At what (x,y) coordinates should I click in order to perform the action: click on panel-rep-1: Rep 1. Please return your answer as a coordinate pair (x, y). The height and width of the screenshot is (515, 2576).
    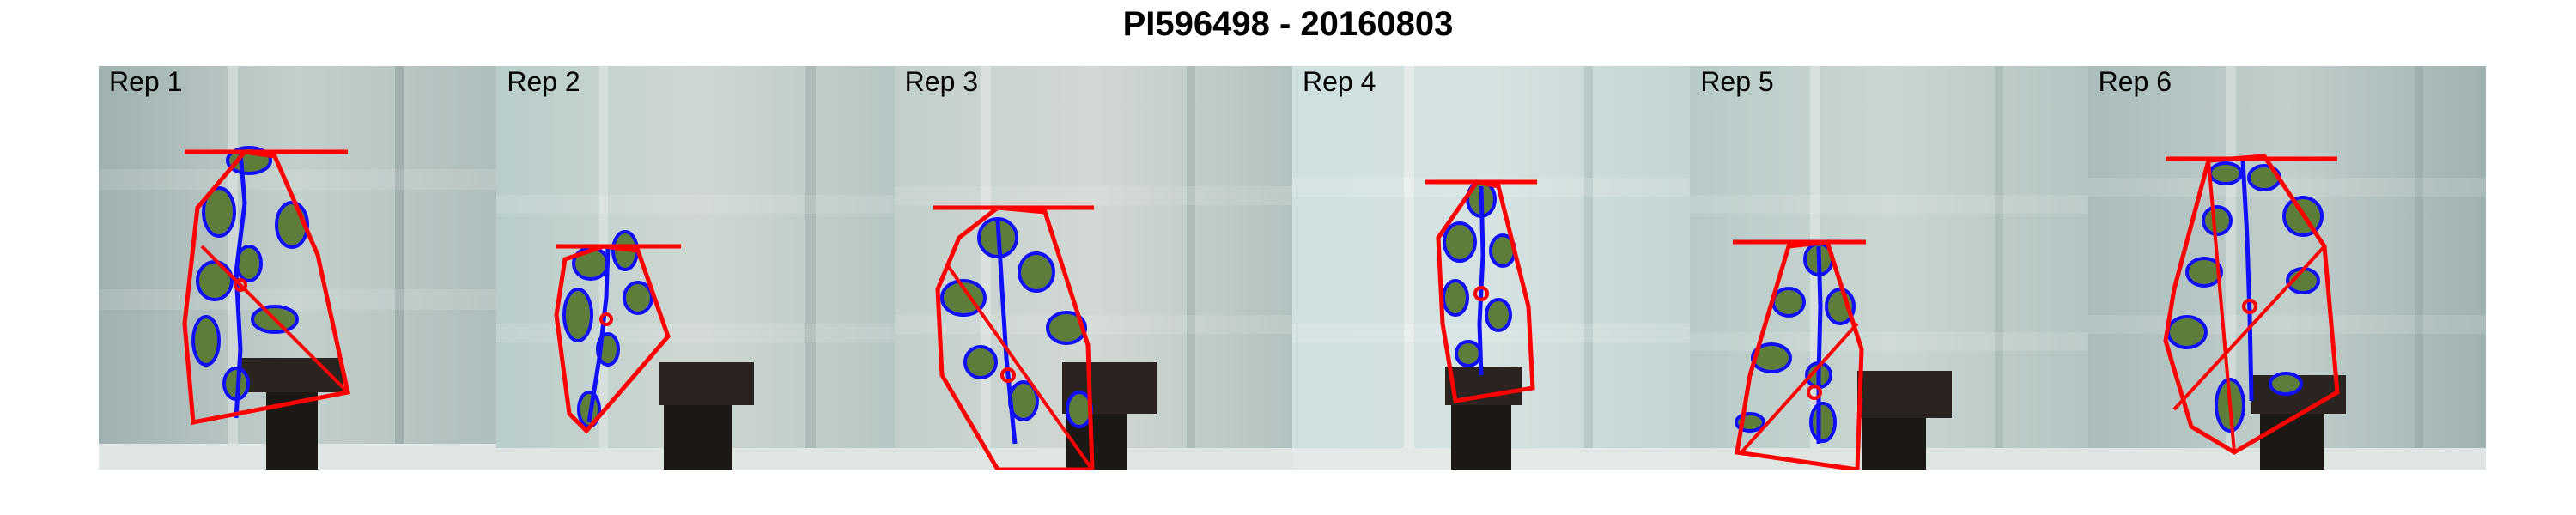
    Looking at the image, I should click on (298, 268).